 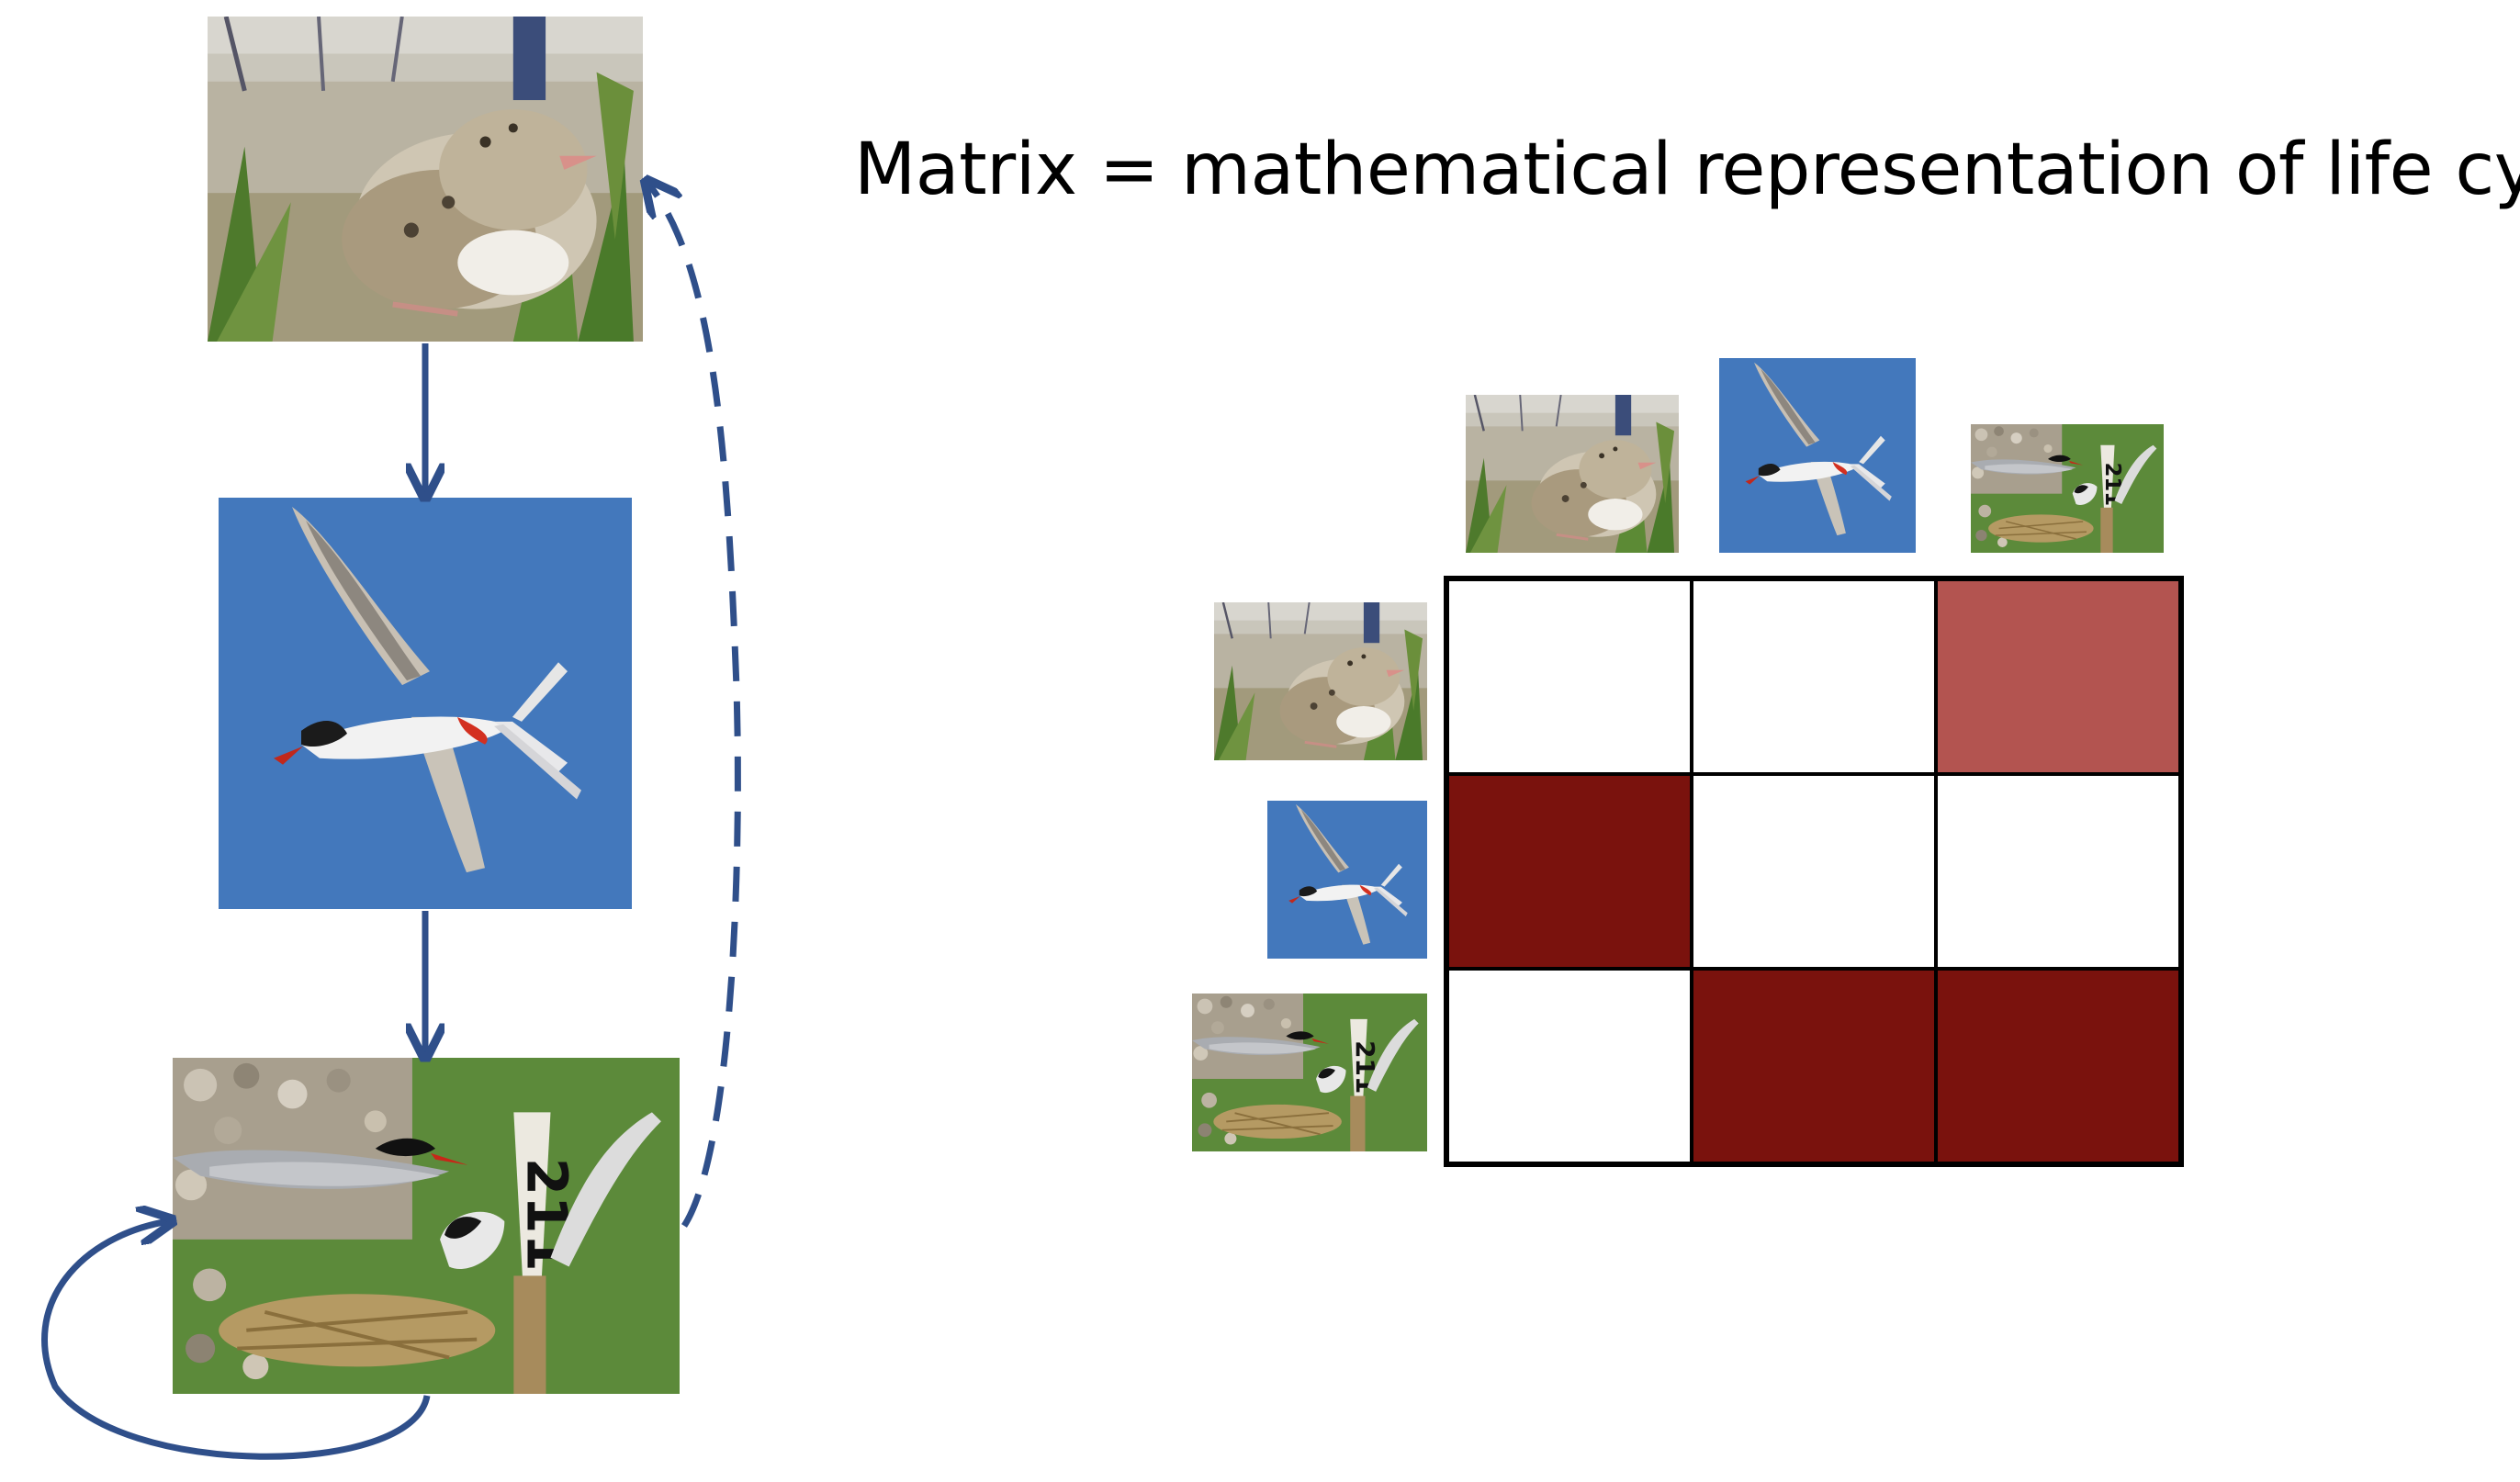 I want to click on matrix-cell-r3-c3, so click(x=2058, y=1066).